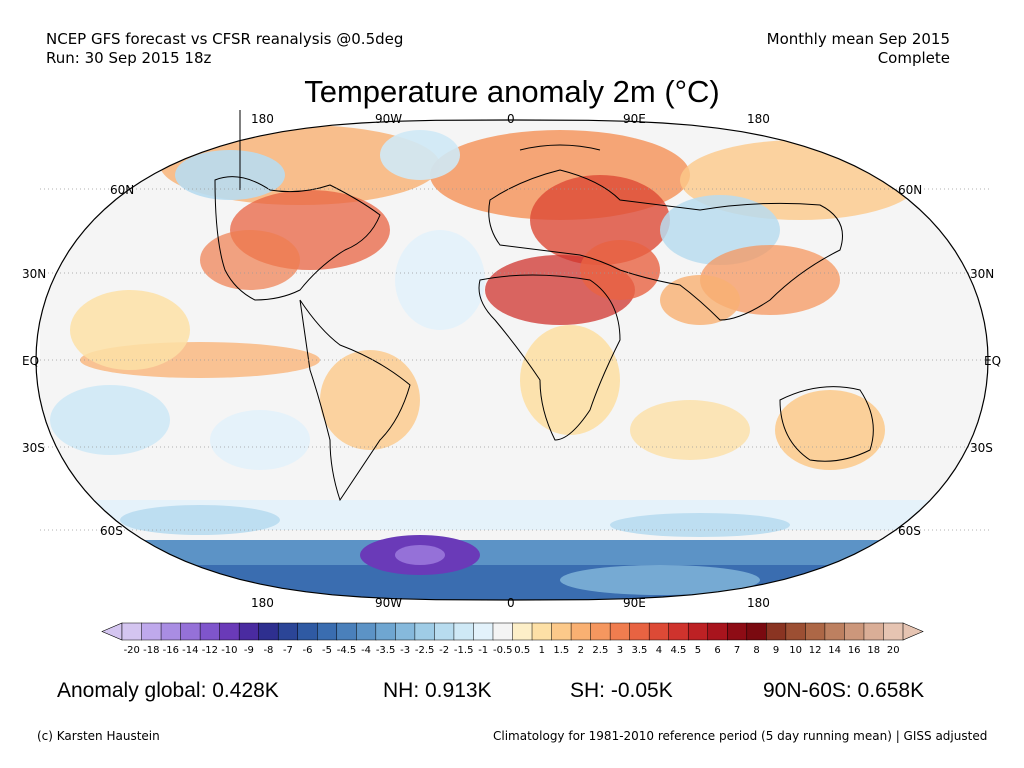  I want to click on lon-label-top-90w: 90W, so click(389, 119).